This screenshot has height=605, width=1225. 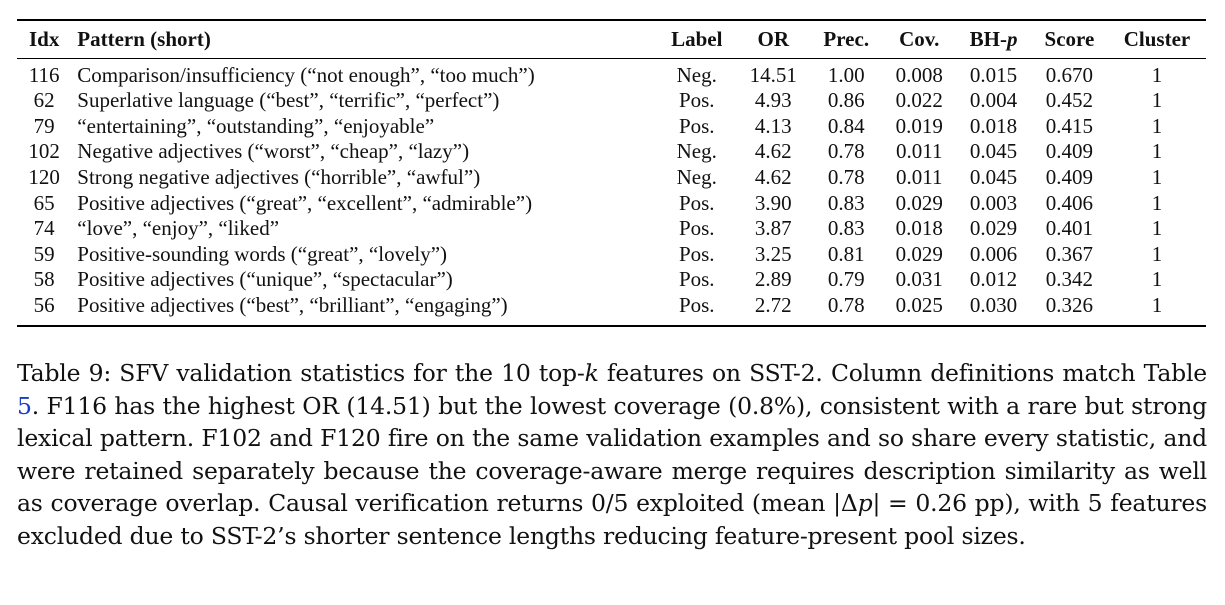 I want to click on header-or: OR, so click(x=773, y=39).